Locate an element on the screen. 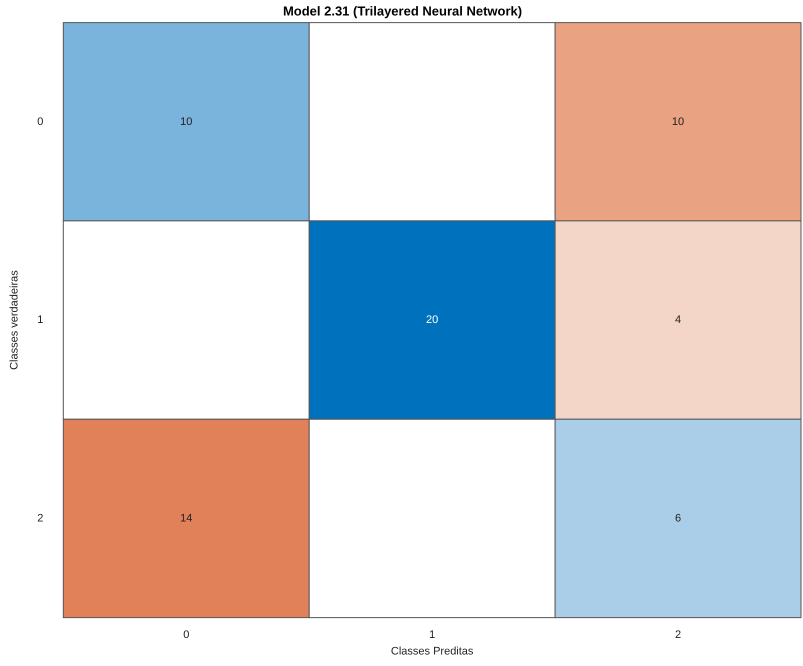 The image size is (803, 666). data-label: 4 is located at coordinates (678, 320).